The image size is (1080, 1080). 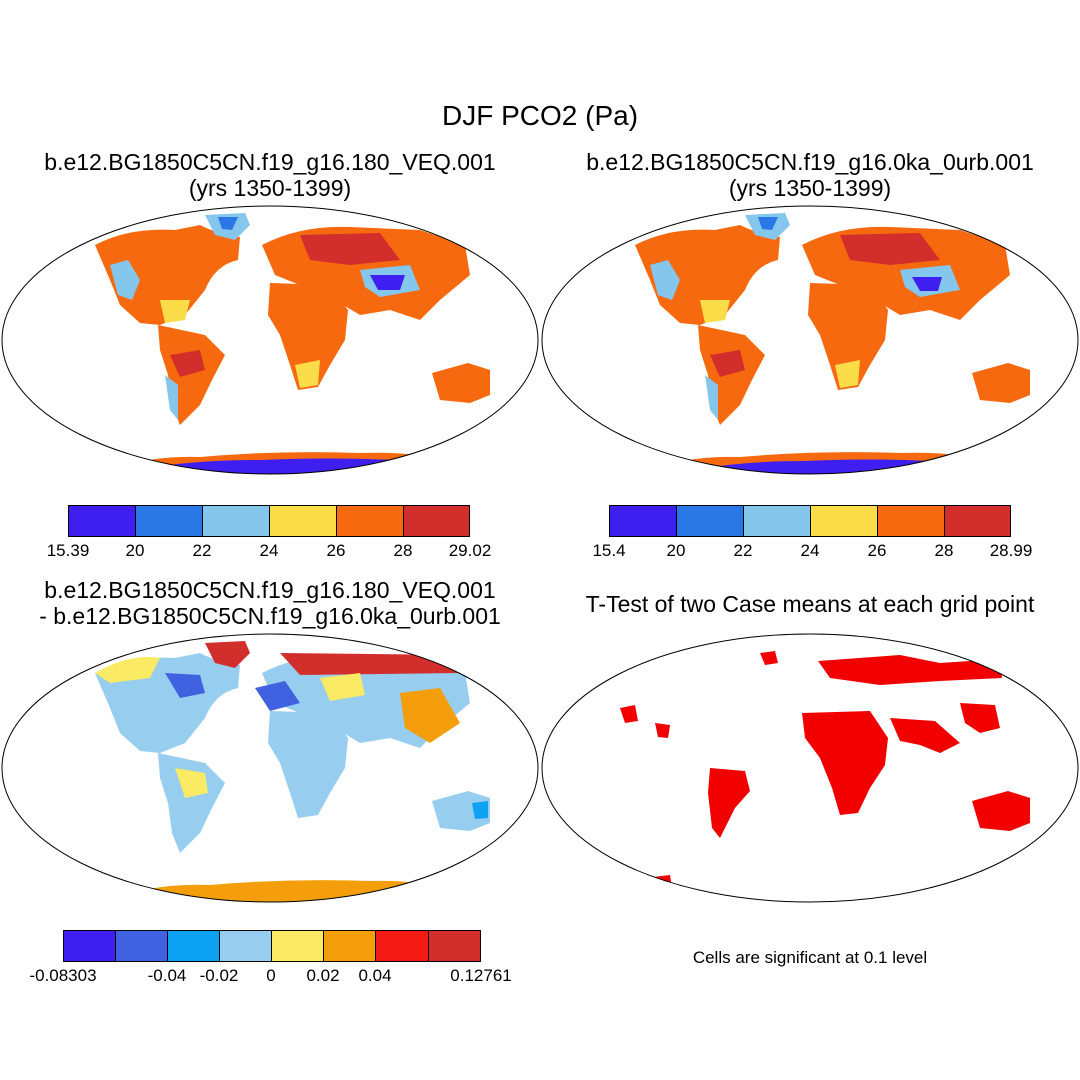 What do you see at coordinates (68, 550) in the screenshot?
I see `colorbar-1-label-0: 15.39` at bounding box center [68, 550].